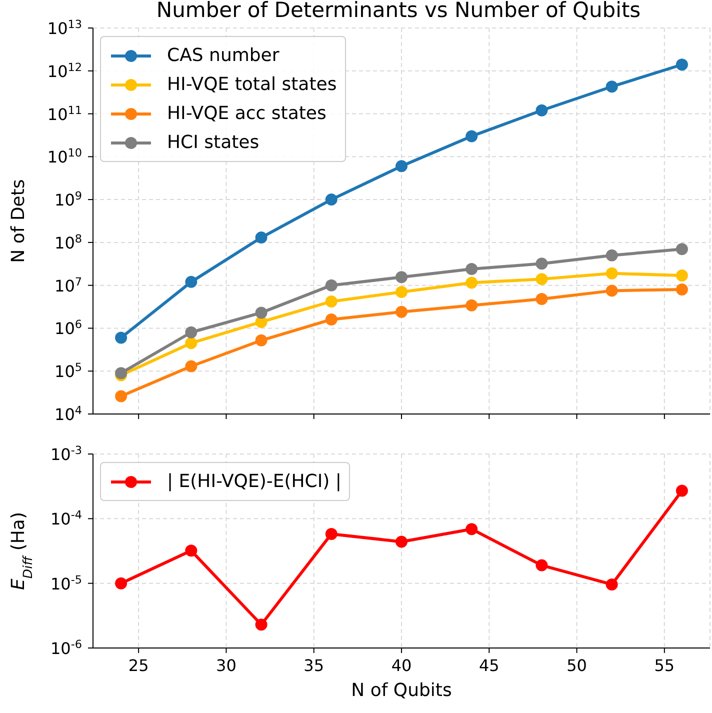  I want to click on x-tick-label: 50, so click(576, 665).